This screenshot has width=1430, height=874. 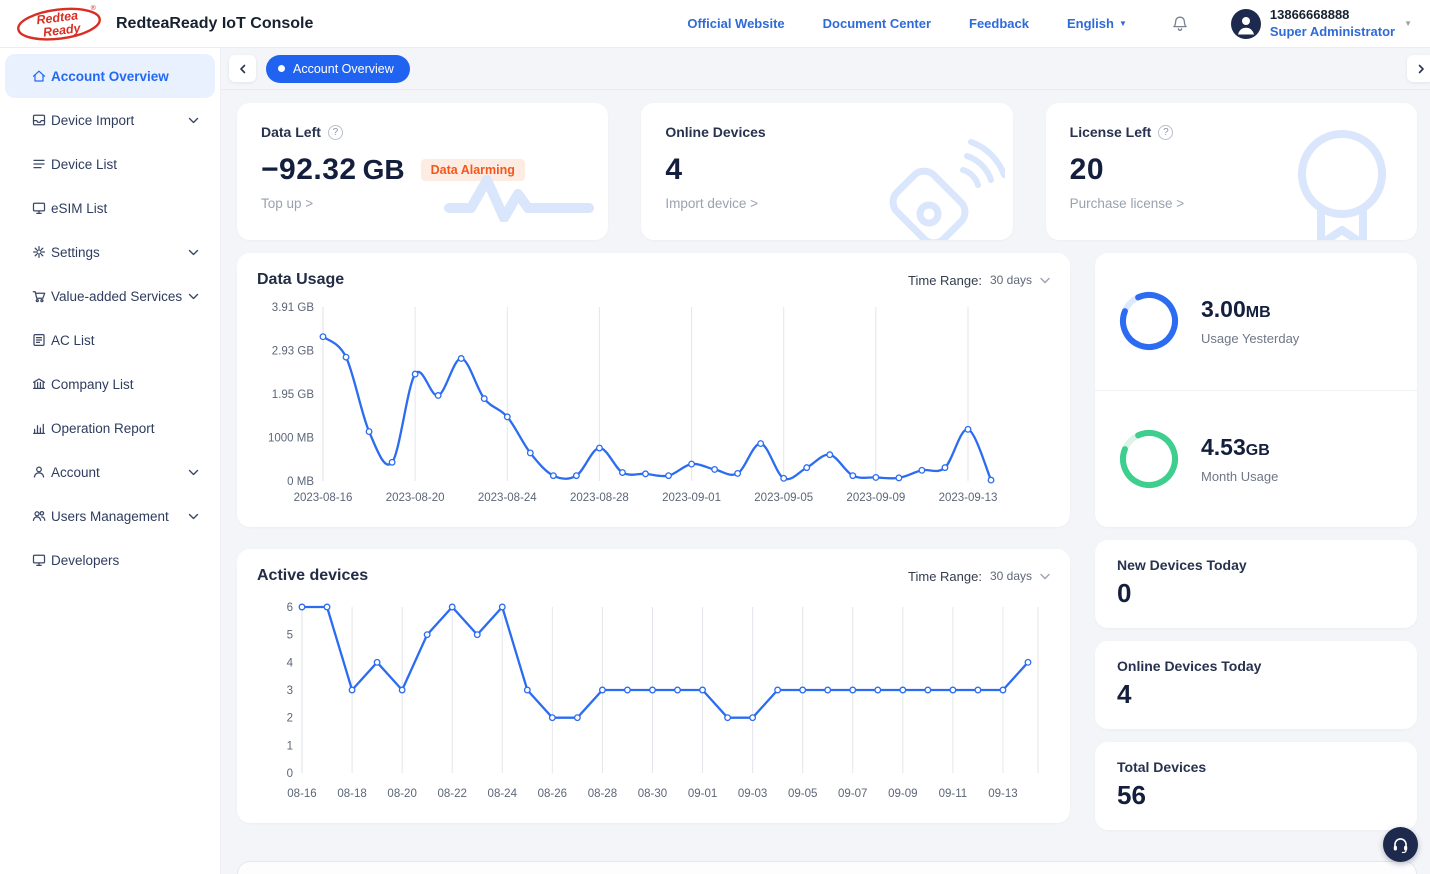 What do you see at coordinates (968, 498) in the screenshot?
I see `svg-text: 2023-09-13` at bounding box center [968, 498].